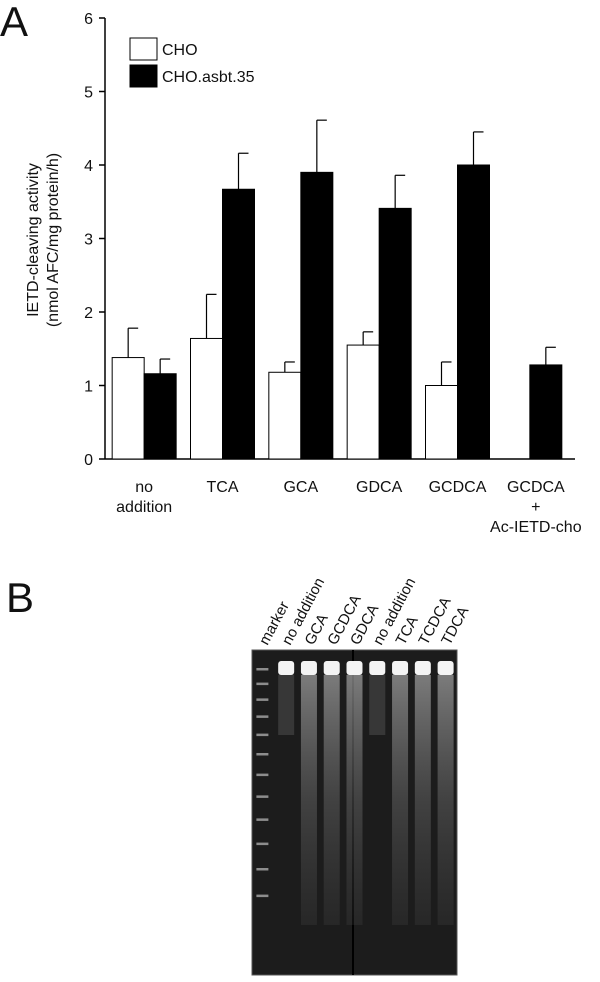 Image resolution: width=600 pixels, height=982 pixels. What do you see at coordinates (223, 487) in the screenshot?
I see `x-tick-label: TCA` at bounding box center [223, 487].